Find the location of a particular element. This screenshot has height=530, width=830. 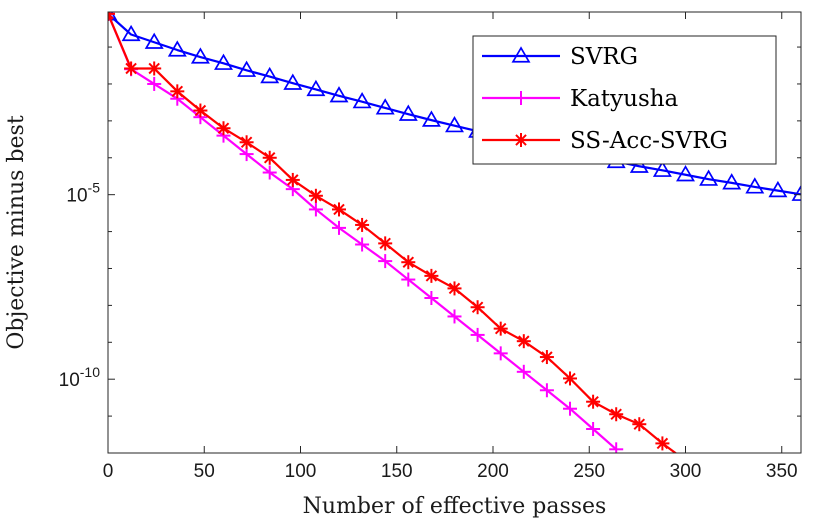

legend-label-katyusha: Katyusha is located at coordinates (624, 99).